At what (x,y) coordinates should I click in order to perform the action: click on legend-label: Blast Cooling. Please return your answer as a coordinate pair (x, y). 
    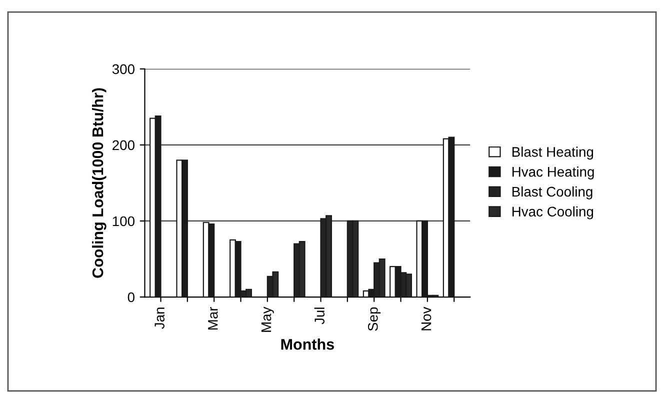
    Looking at the image, I should click on (552, 193).